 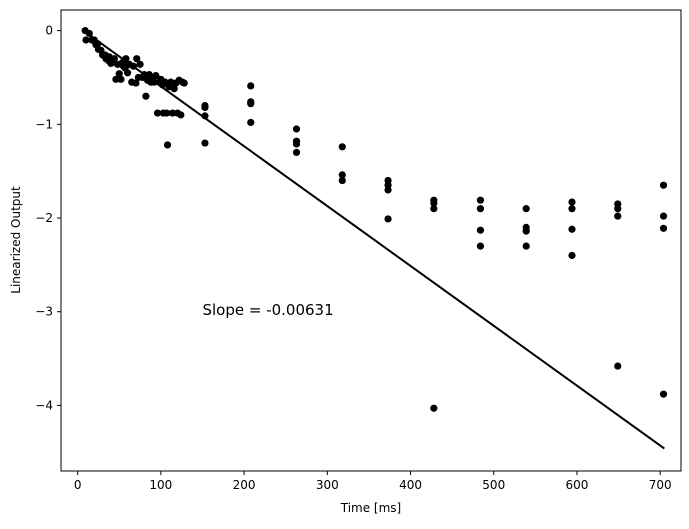 I want to click on y-tick-label: −4, so click(x=44, y=405).